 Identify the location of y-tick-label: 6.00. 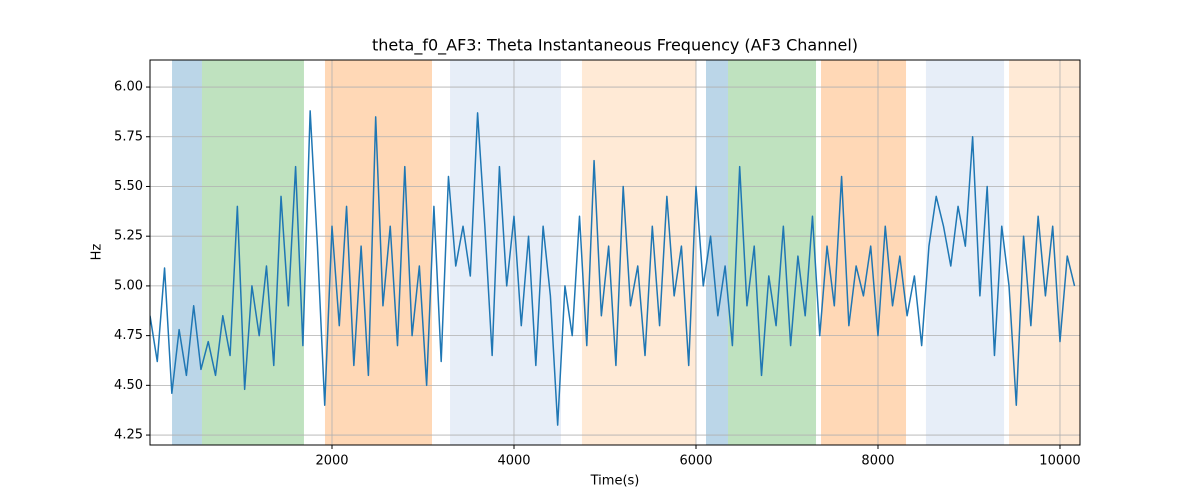
(128, 87).